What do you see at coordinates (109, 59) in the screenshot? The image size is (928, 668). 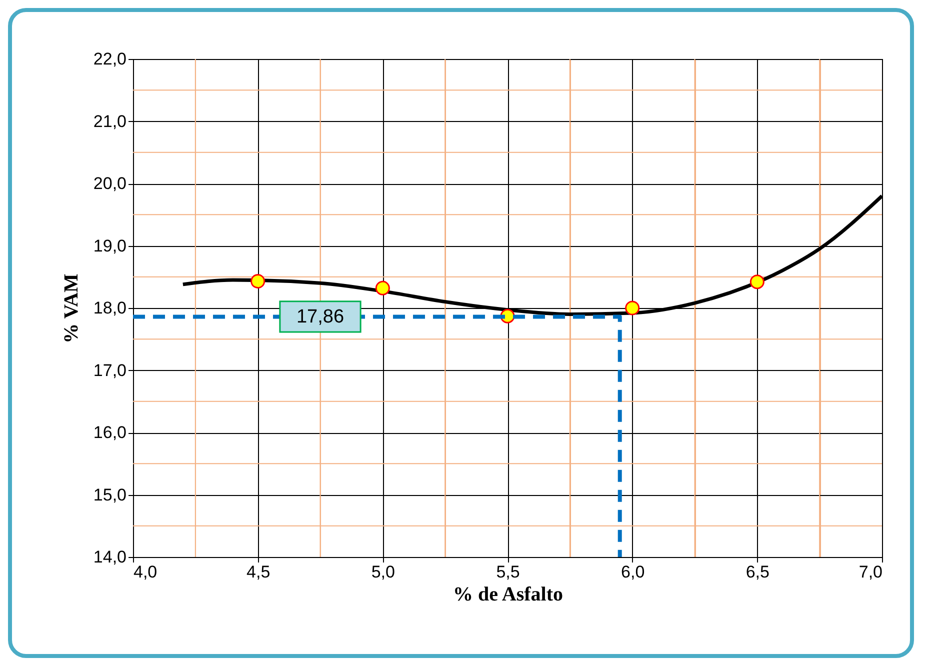 I see `y-tick-label: 22,0` at bounding box center [109, 59].